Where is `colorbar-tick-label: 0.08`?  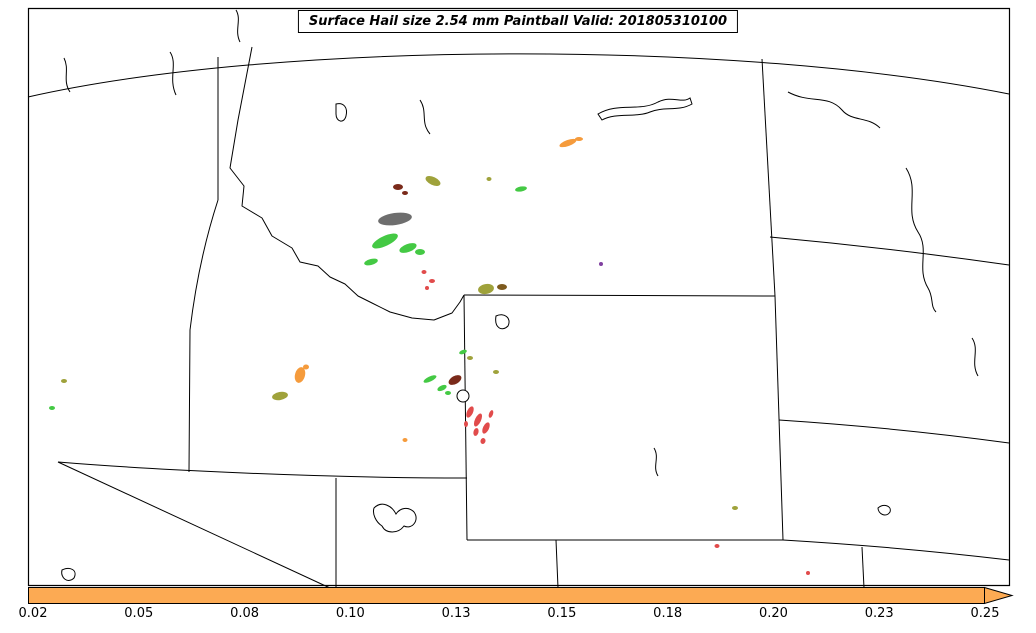
colorbar-tick-label: 0.08 is located at coordinates (245, 613).